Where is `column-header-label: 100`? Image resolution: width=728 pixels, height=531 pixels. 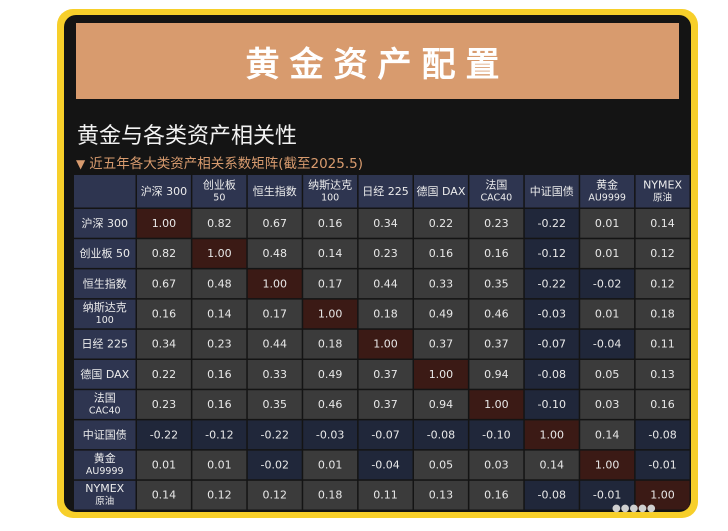 column-header-label: 100 is located at coordinates (330, 197).